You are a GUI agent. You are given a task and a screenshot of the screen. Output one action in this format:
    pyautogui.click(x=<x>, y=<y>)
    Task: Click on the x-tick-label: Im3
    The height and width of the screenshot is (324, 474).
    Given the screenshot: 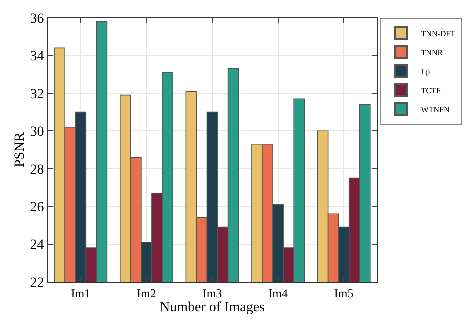 What is the action you would take?
    pyautogui.click(x=212, y=293)
    